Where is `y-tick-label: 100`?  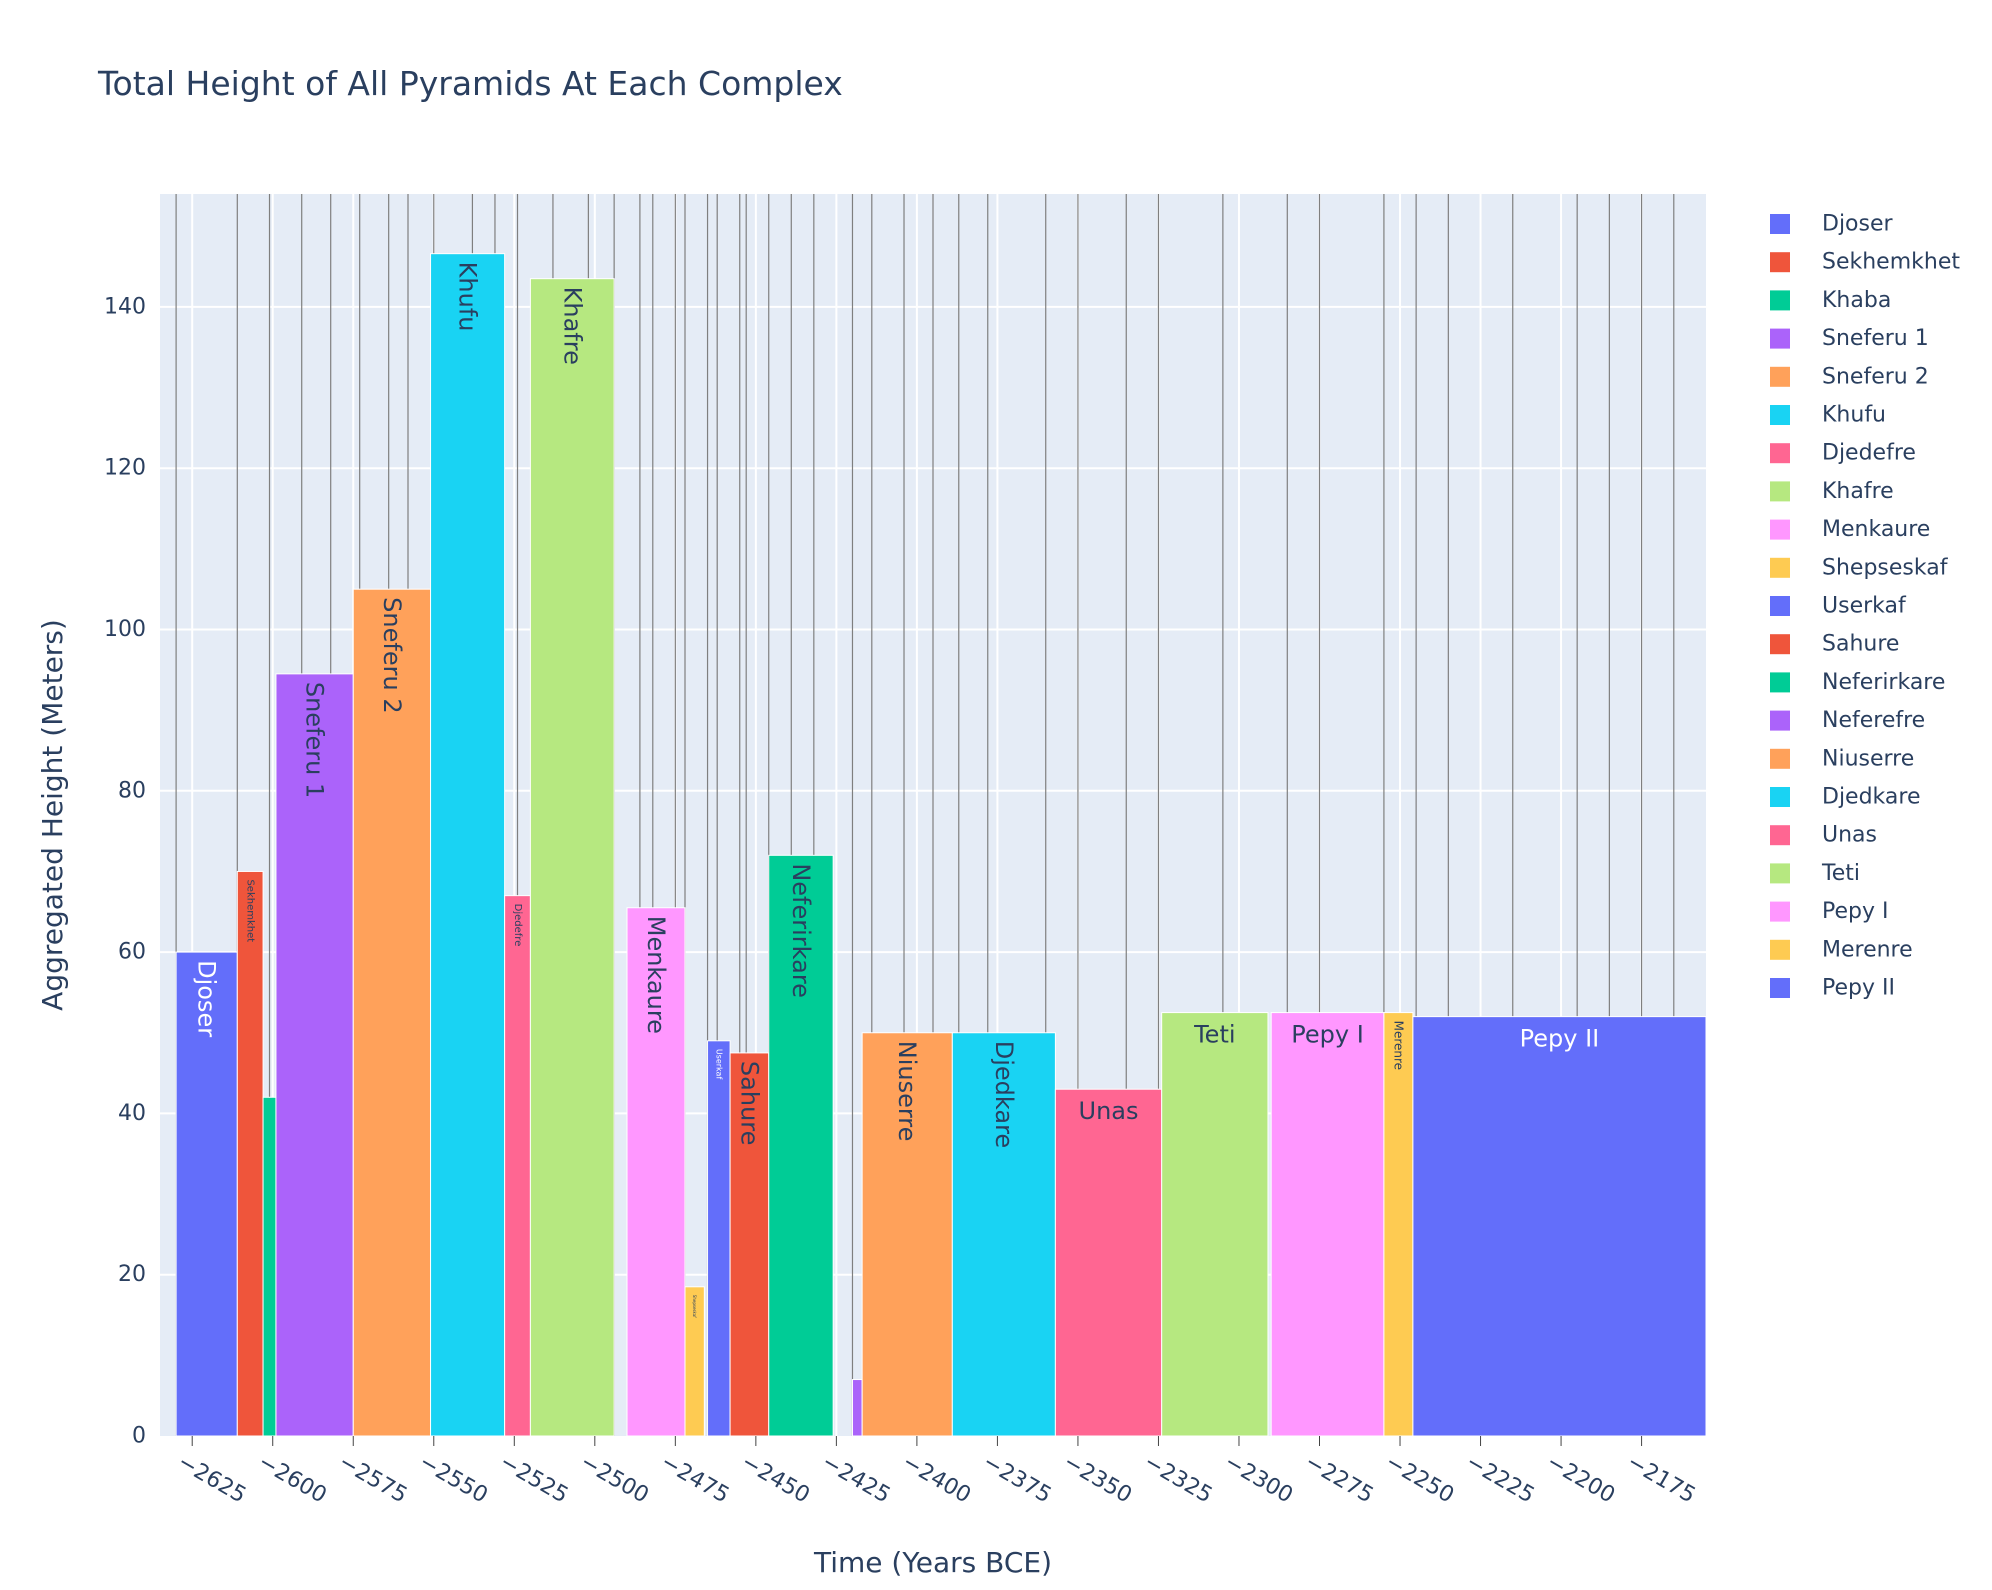 y-tick-label: 100 is located at coordinates (125, 629).